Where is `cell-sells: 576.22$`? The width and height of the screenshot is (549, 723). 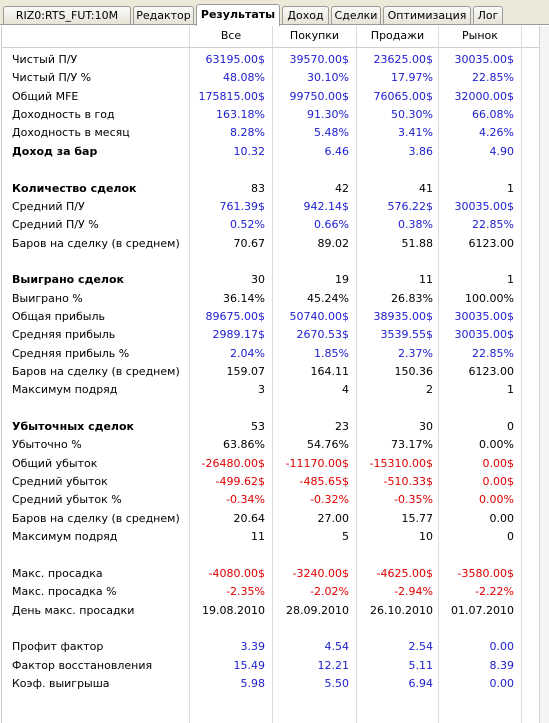
cell-sells: 576.22$ is located at coordinates (410, 206).